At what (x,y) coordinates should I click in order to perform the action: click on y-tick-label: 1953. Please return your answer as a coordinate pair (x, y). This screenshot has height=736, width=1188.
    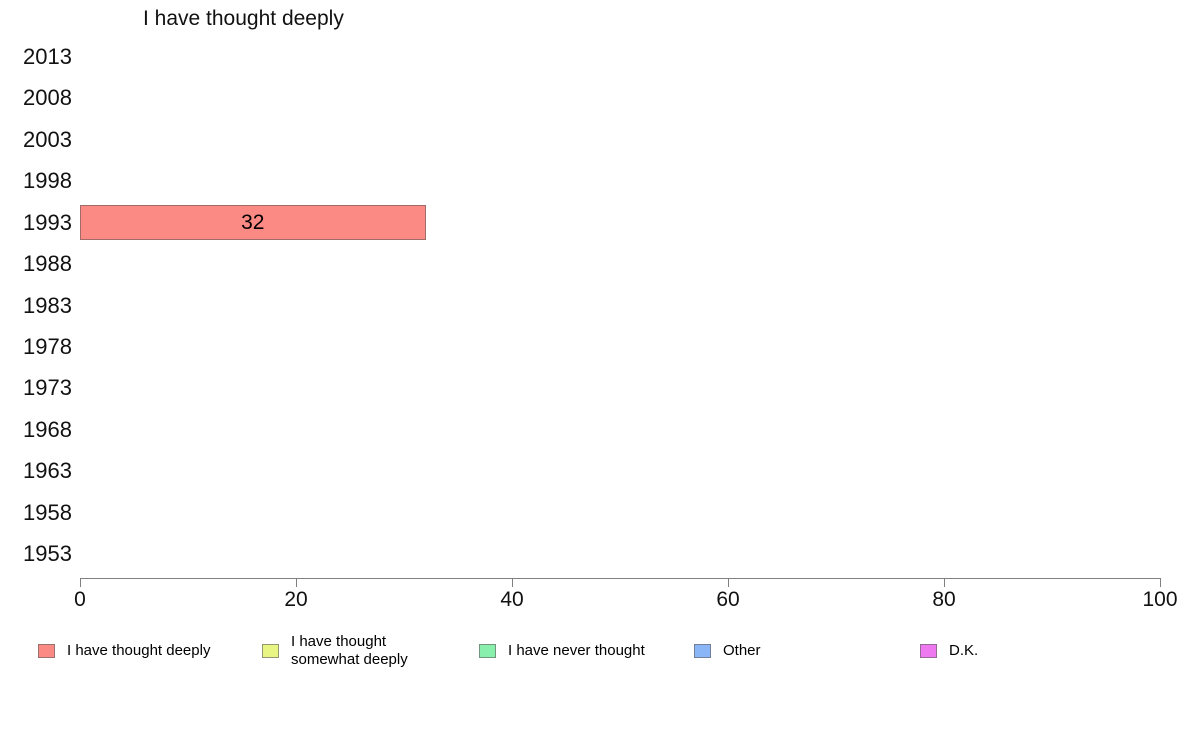
    Looking at the image, I should click on (47, 554).